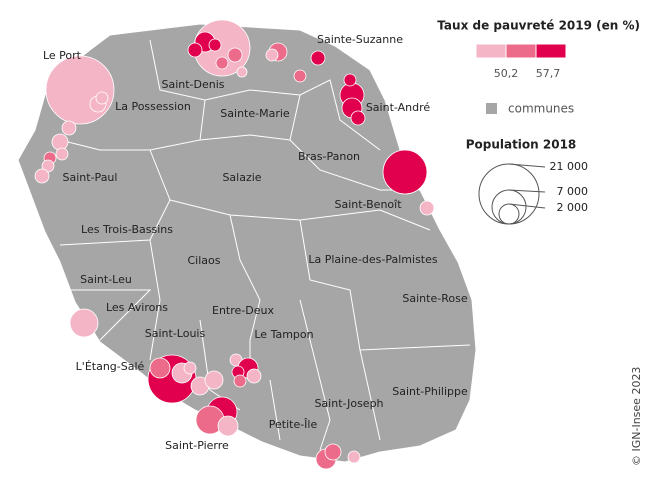  Describe the element at coordinates (127, 229) in the screenshot. I see `commune-label: Les Trois-Bassins` at that location.